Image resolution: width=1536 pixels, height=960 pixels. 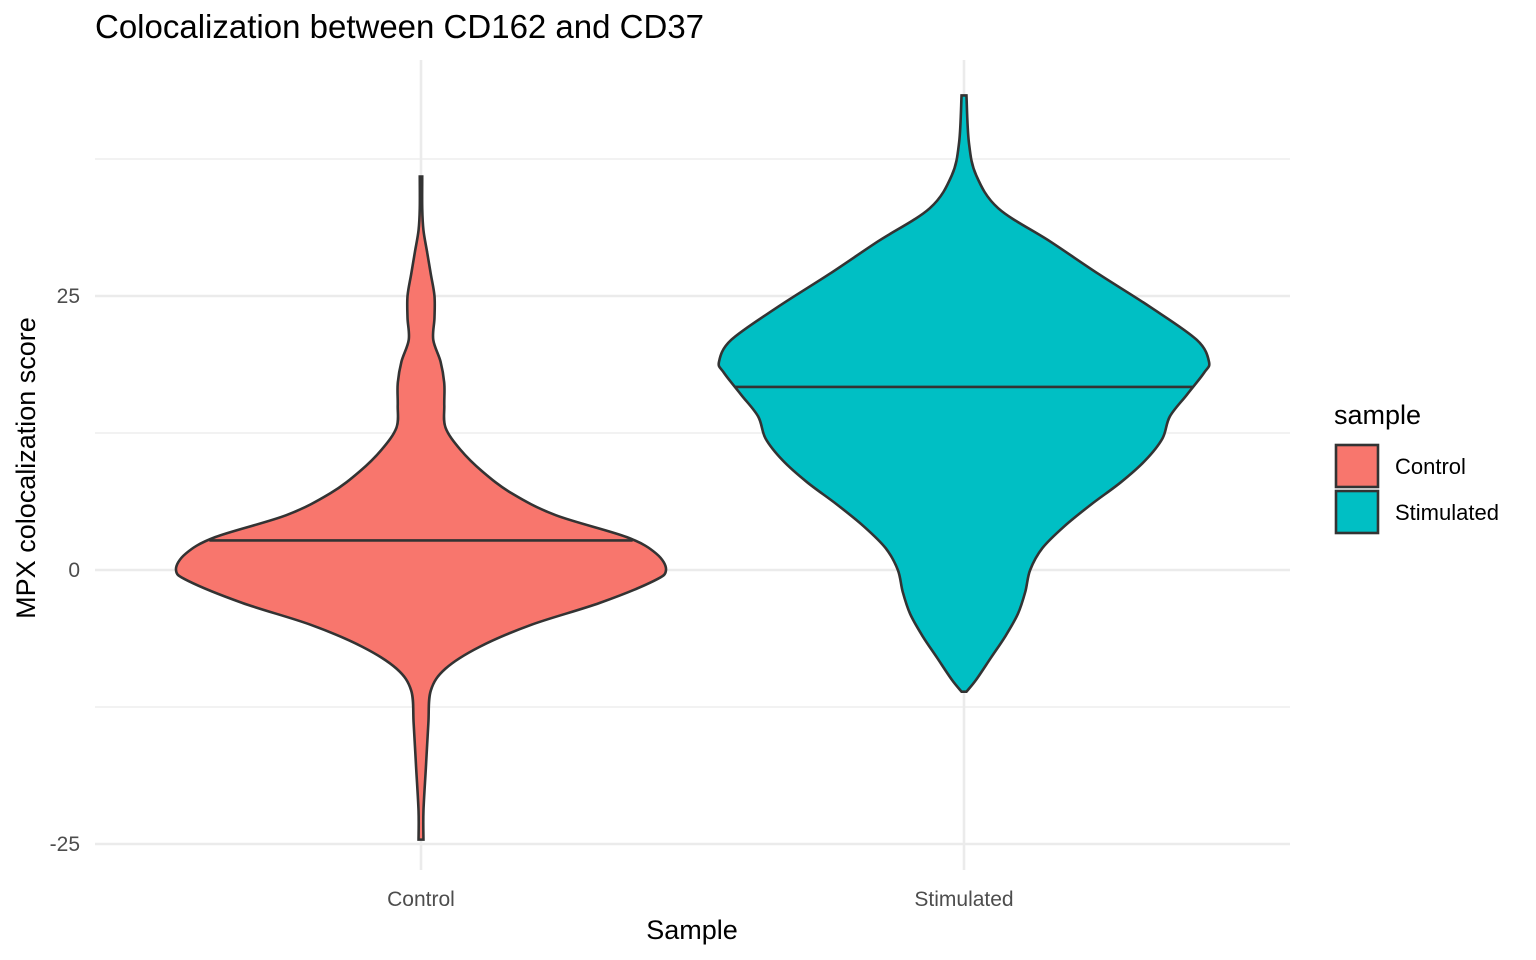 I want to click on legend-label-control: Control, so click(x=1430, y=466).